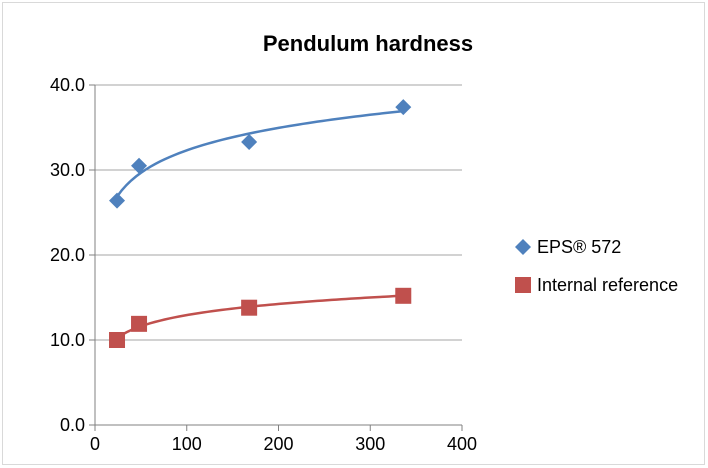 This screenshot has width=708, height=468. I want to click on y-tick-label: 20.0, so click(67, 255).